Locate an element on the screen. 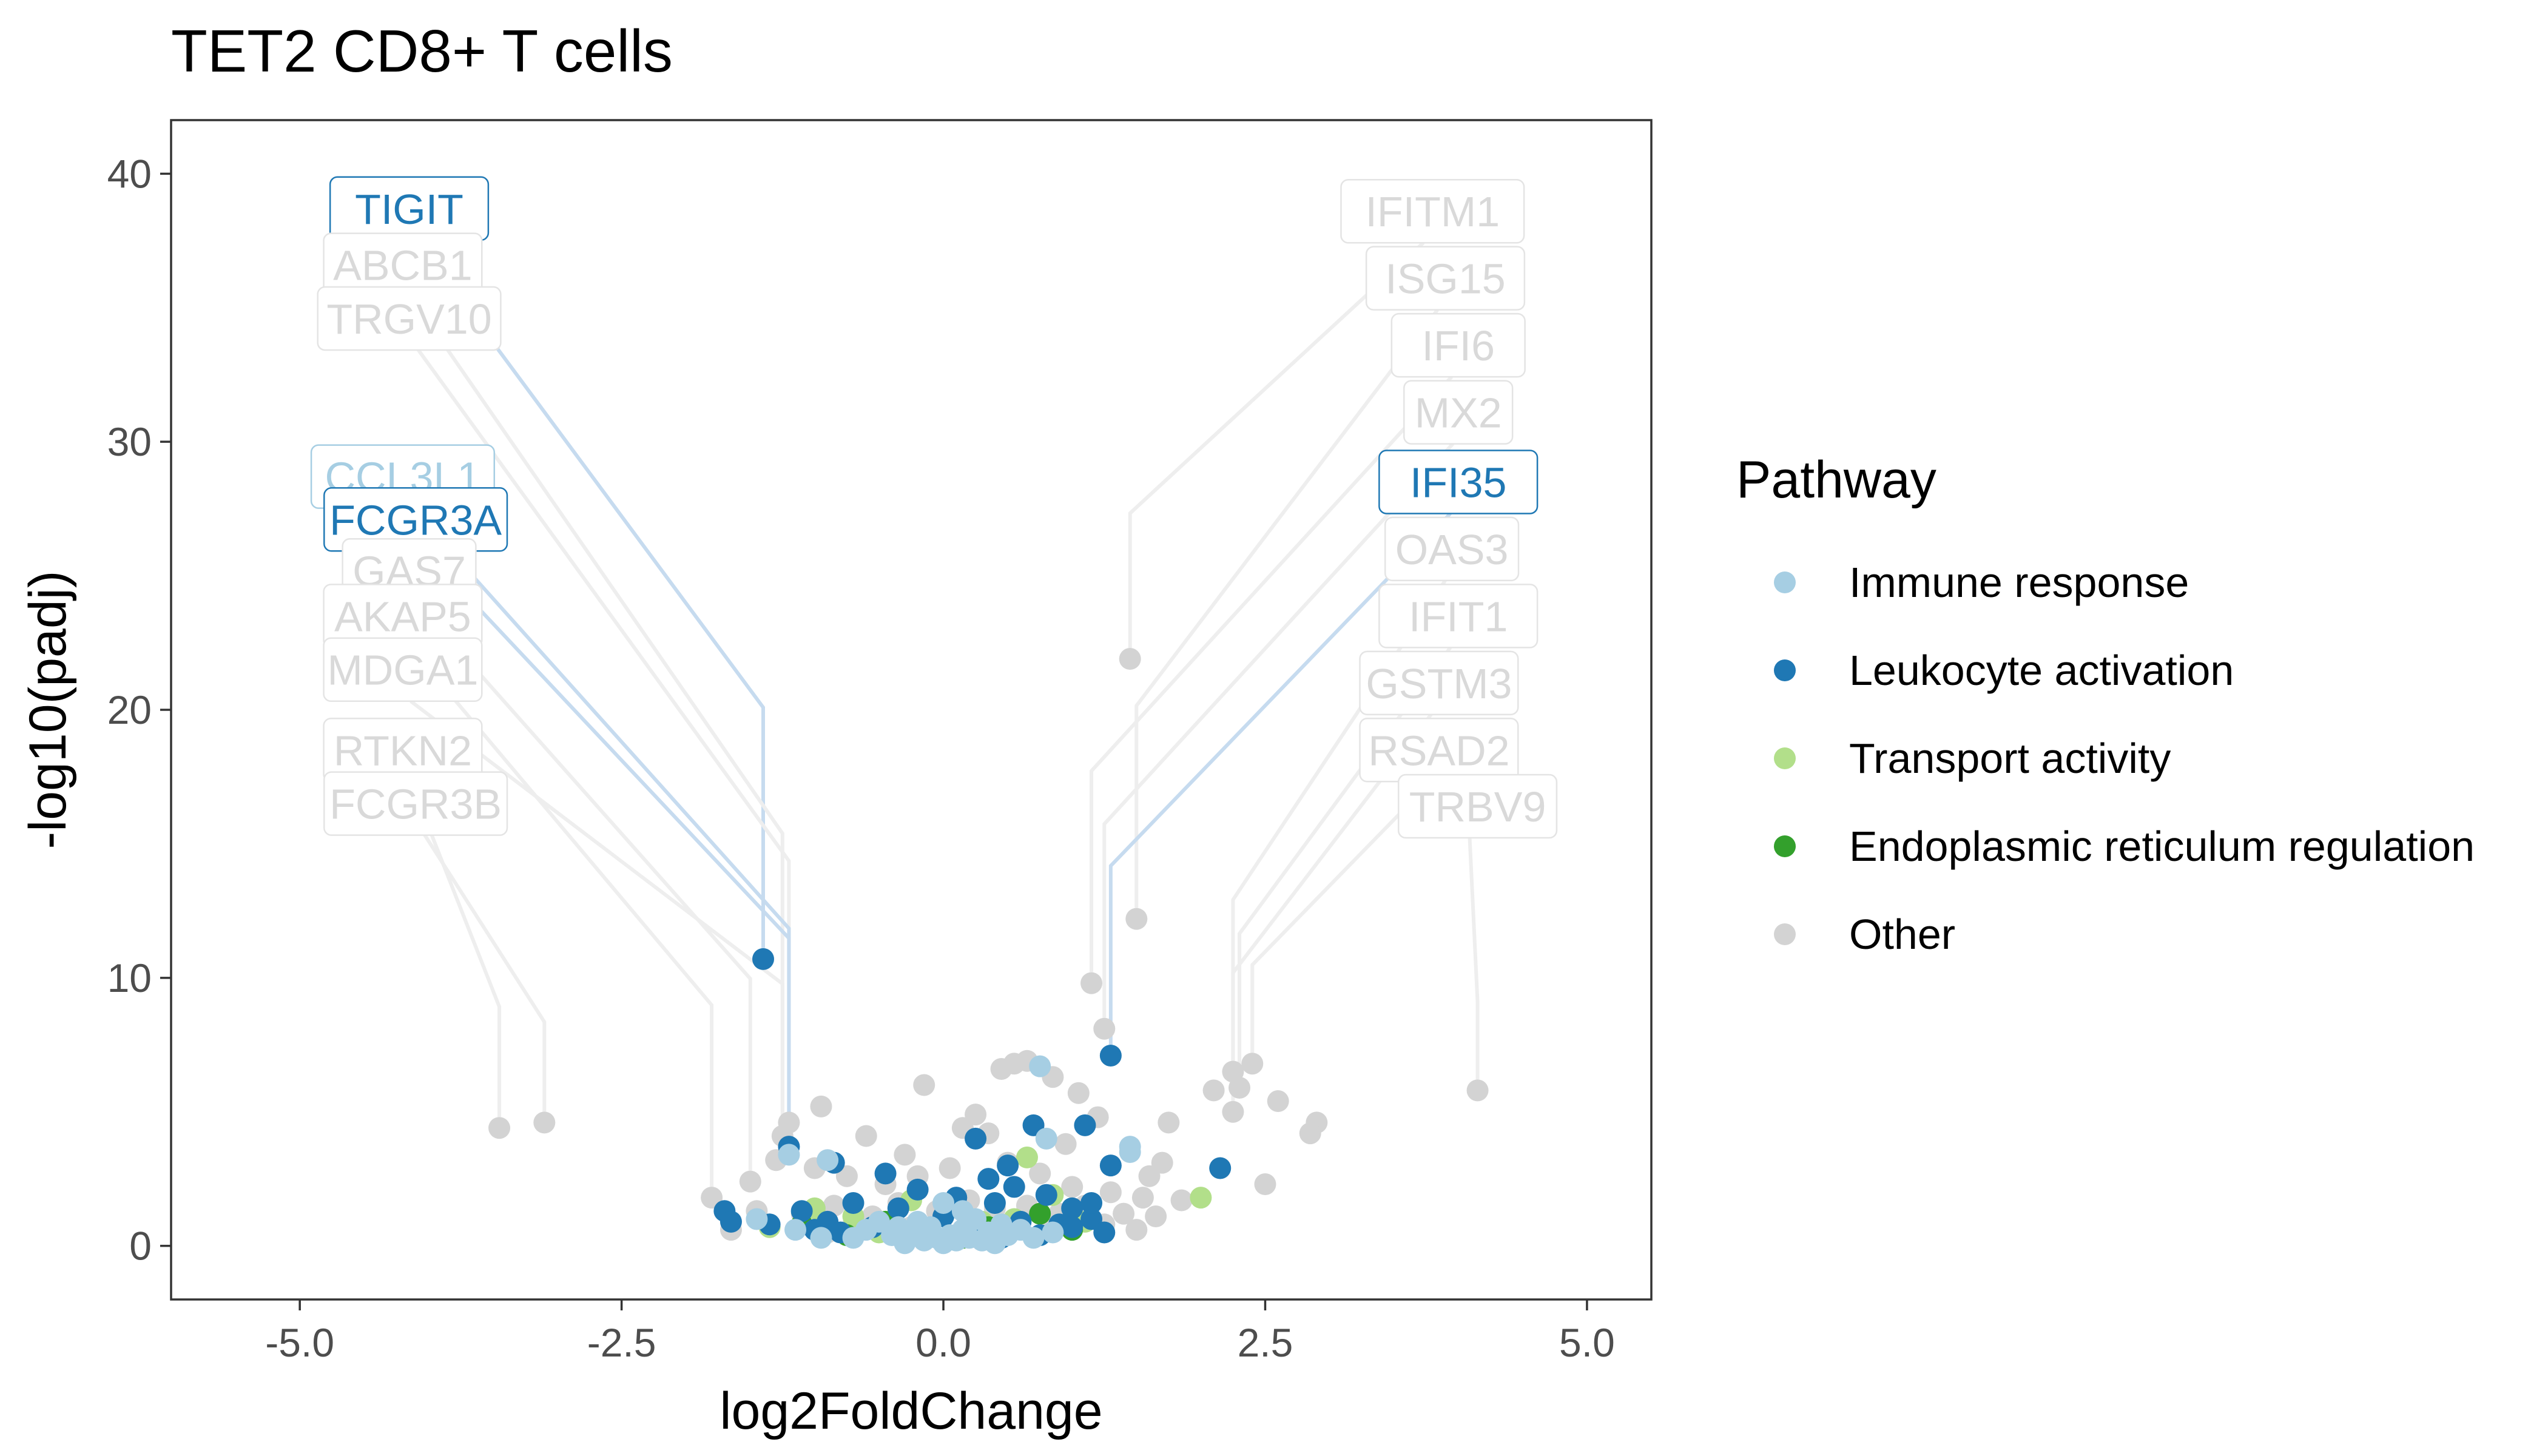  y-tick-label: 40 is located at coordinates (129, 173).